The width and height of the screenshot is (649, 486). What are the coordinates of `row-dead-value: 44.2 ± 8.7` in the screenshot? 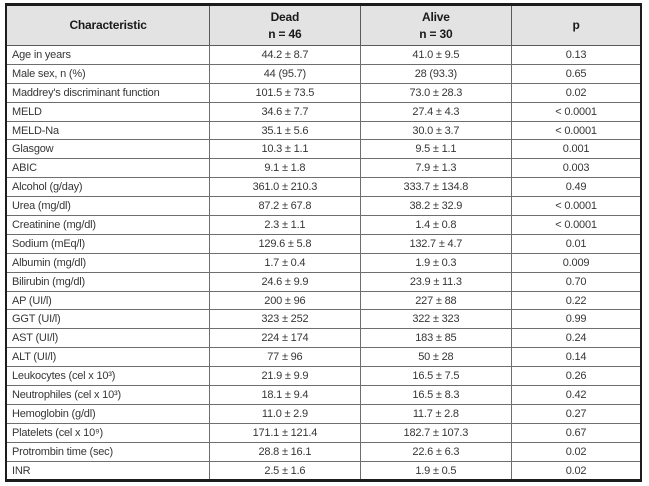 It's located at (285, 55).